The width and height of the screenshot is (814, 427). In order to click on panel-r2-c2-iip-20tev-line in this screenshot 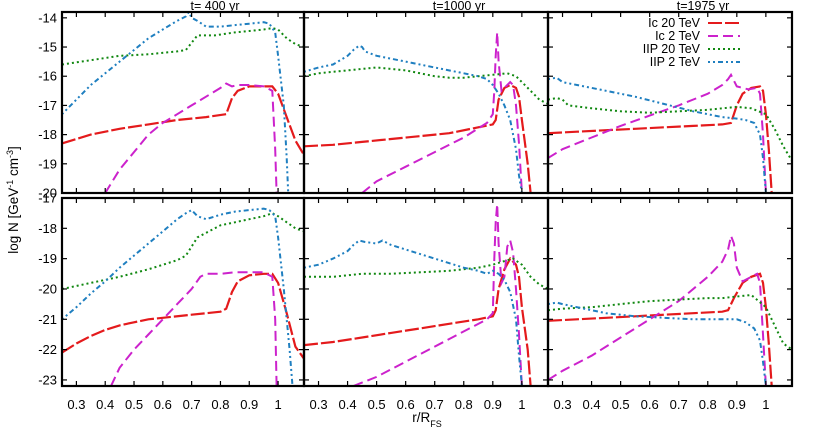, I will do `click(426, 273)`.